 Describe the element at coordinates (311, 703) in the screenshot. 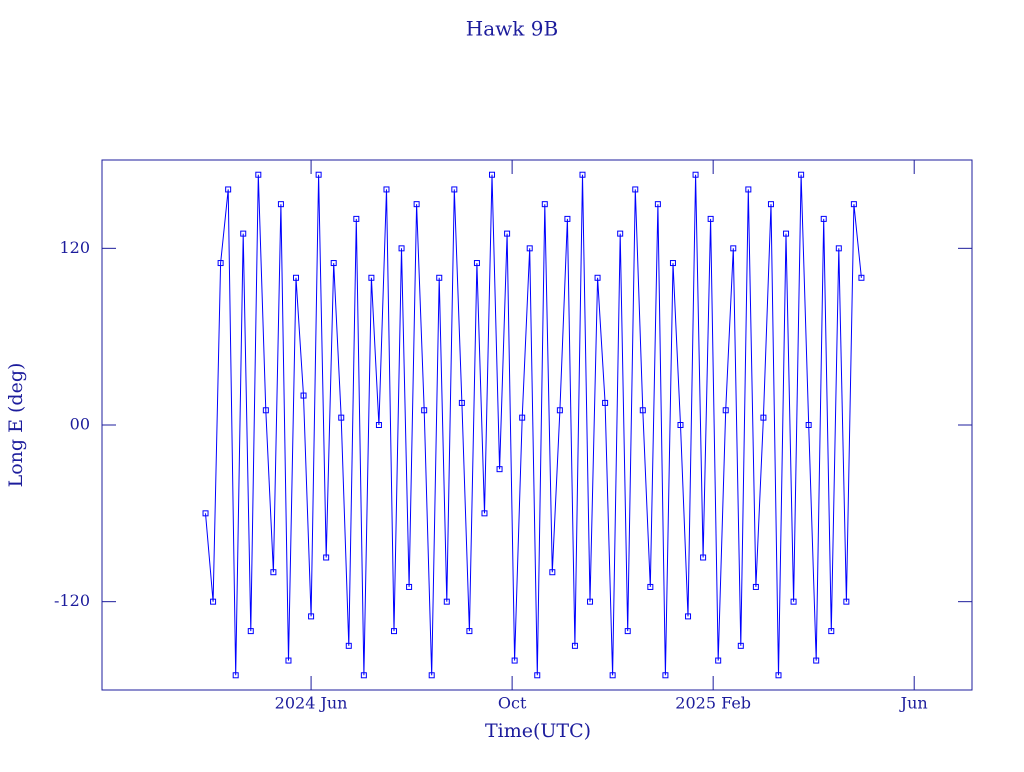

I see `x-tick-label: 2024 Jun` at that location.